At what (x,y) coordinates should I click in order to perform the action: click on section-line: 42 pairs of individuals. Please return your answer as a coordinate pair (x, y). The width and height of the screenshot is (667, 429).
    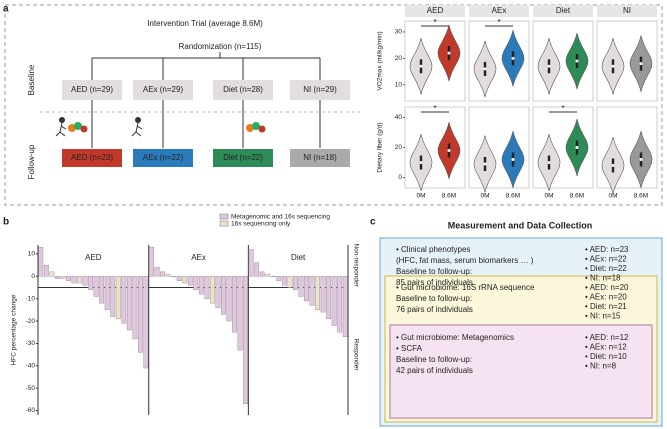
    Looking at the image, I should click on (434, 370).